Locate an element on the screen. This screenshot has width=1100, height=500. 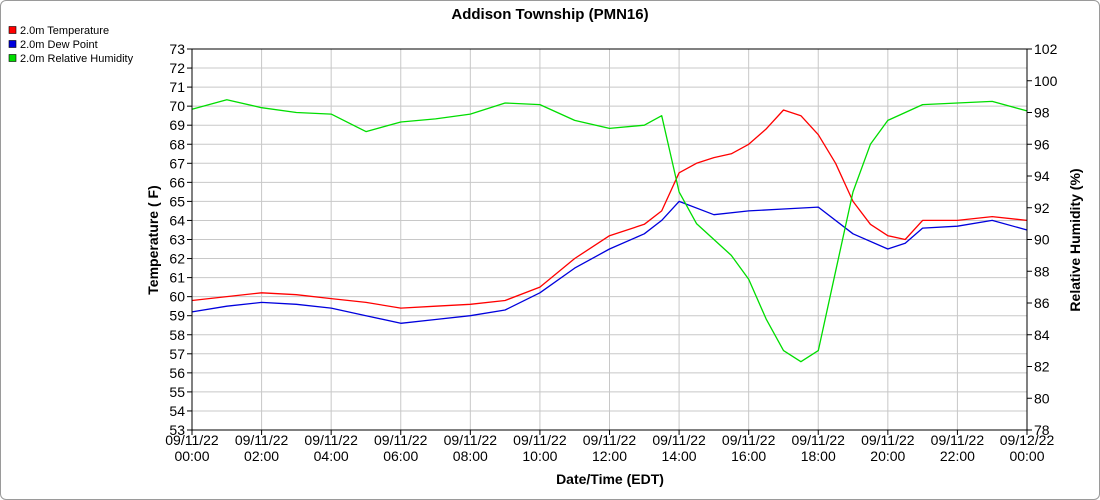
x-axis-title: Date/Time (EDT) is located at coordinates (610, 479).